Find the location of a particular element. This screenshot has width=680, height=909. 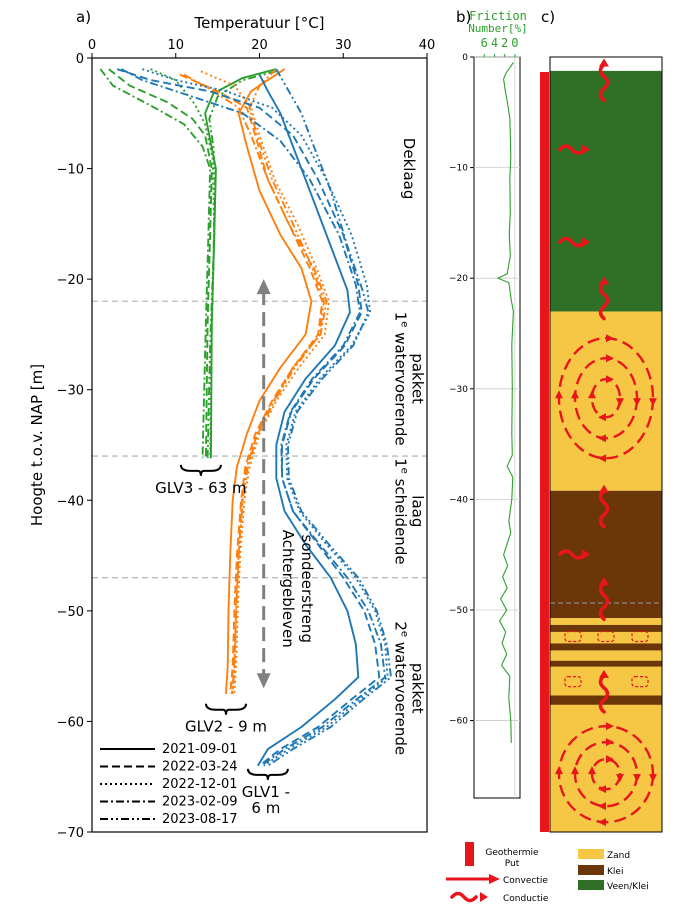

legend-conduction-swatch is located at coordinates (464, 897).